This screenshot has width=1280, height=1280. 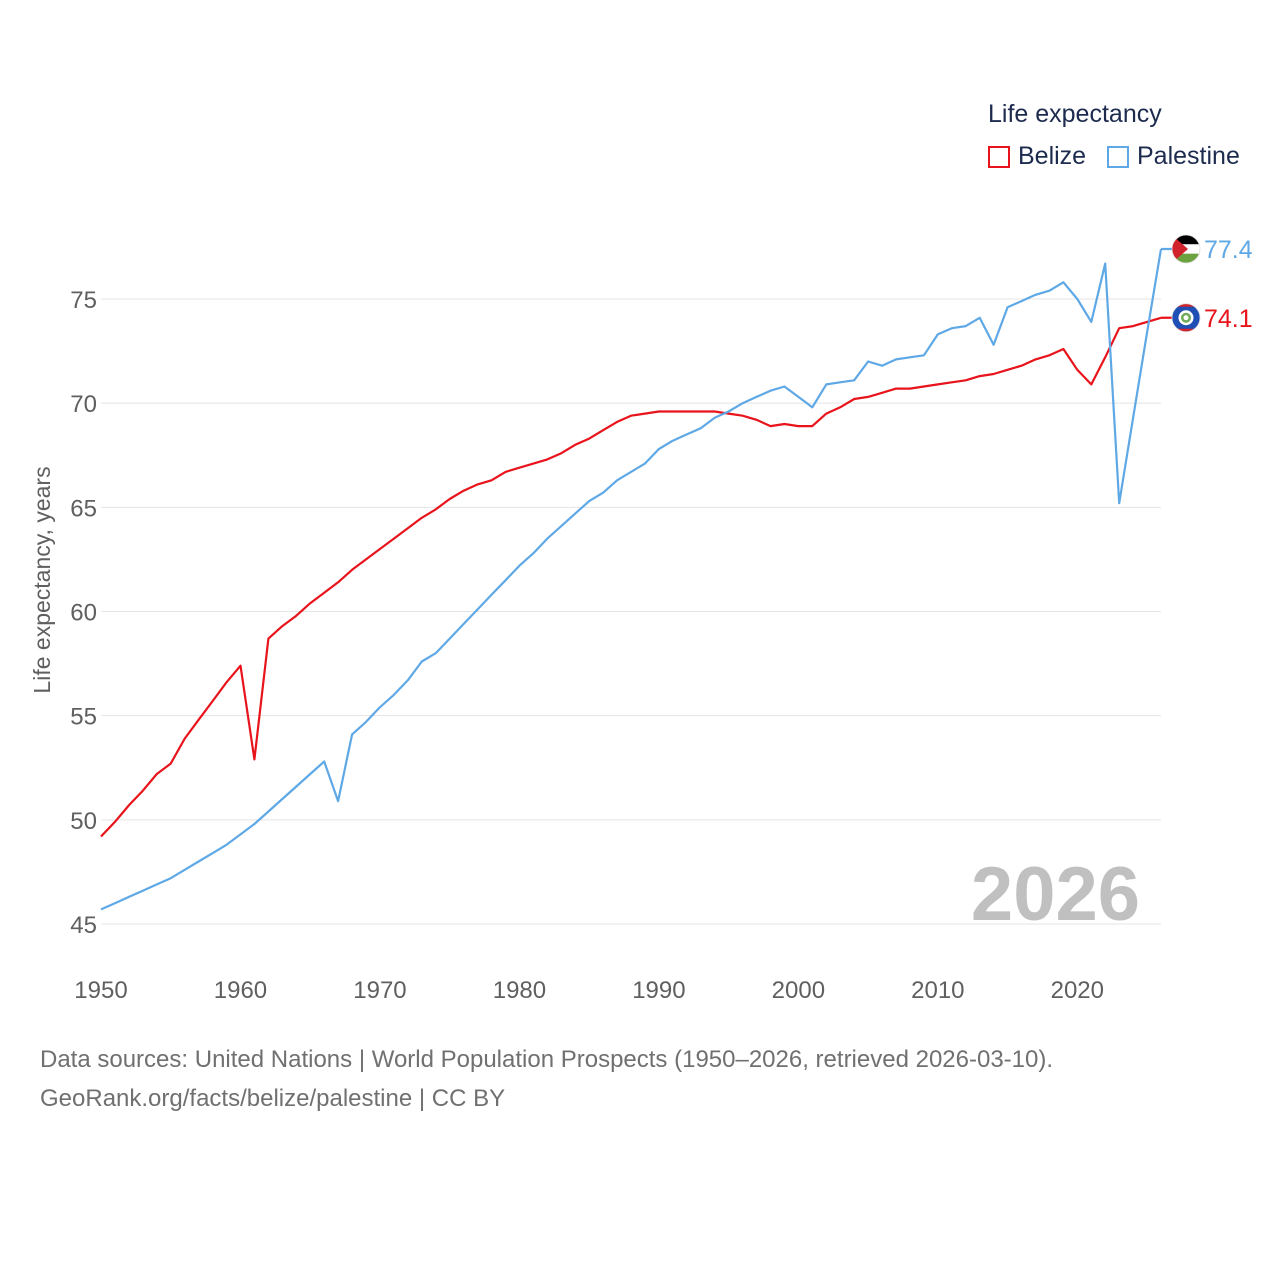 What do you see at coordinates (1186, 249) in the screenshot?
I see `palestine-flag-icon` at bounding box center [1186, 249].